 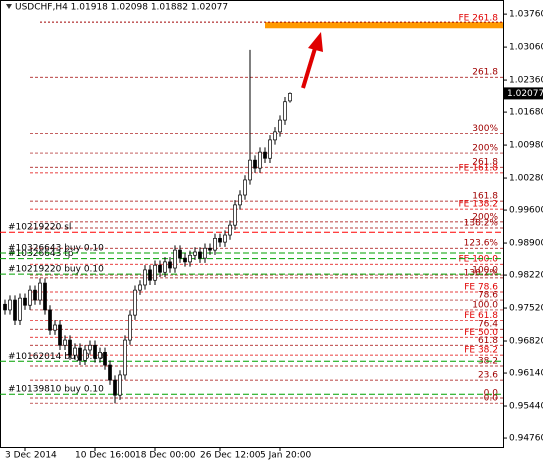 I want to click on target-zone, so click(x=384, y=25).